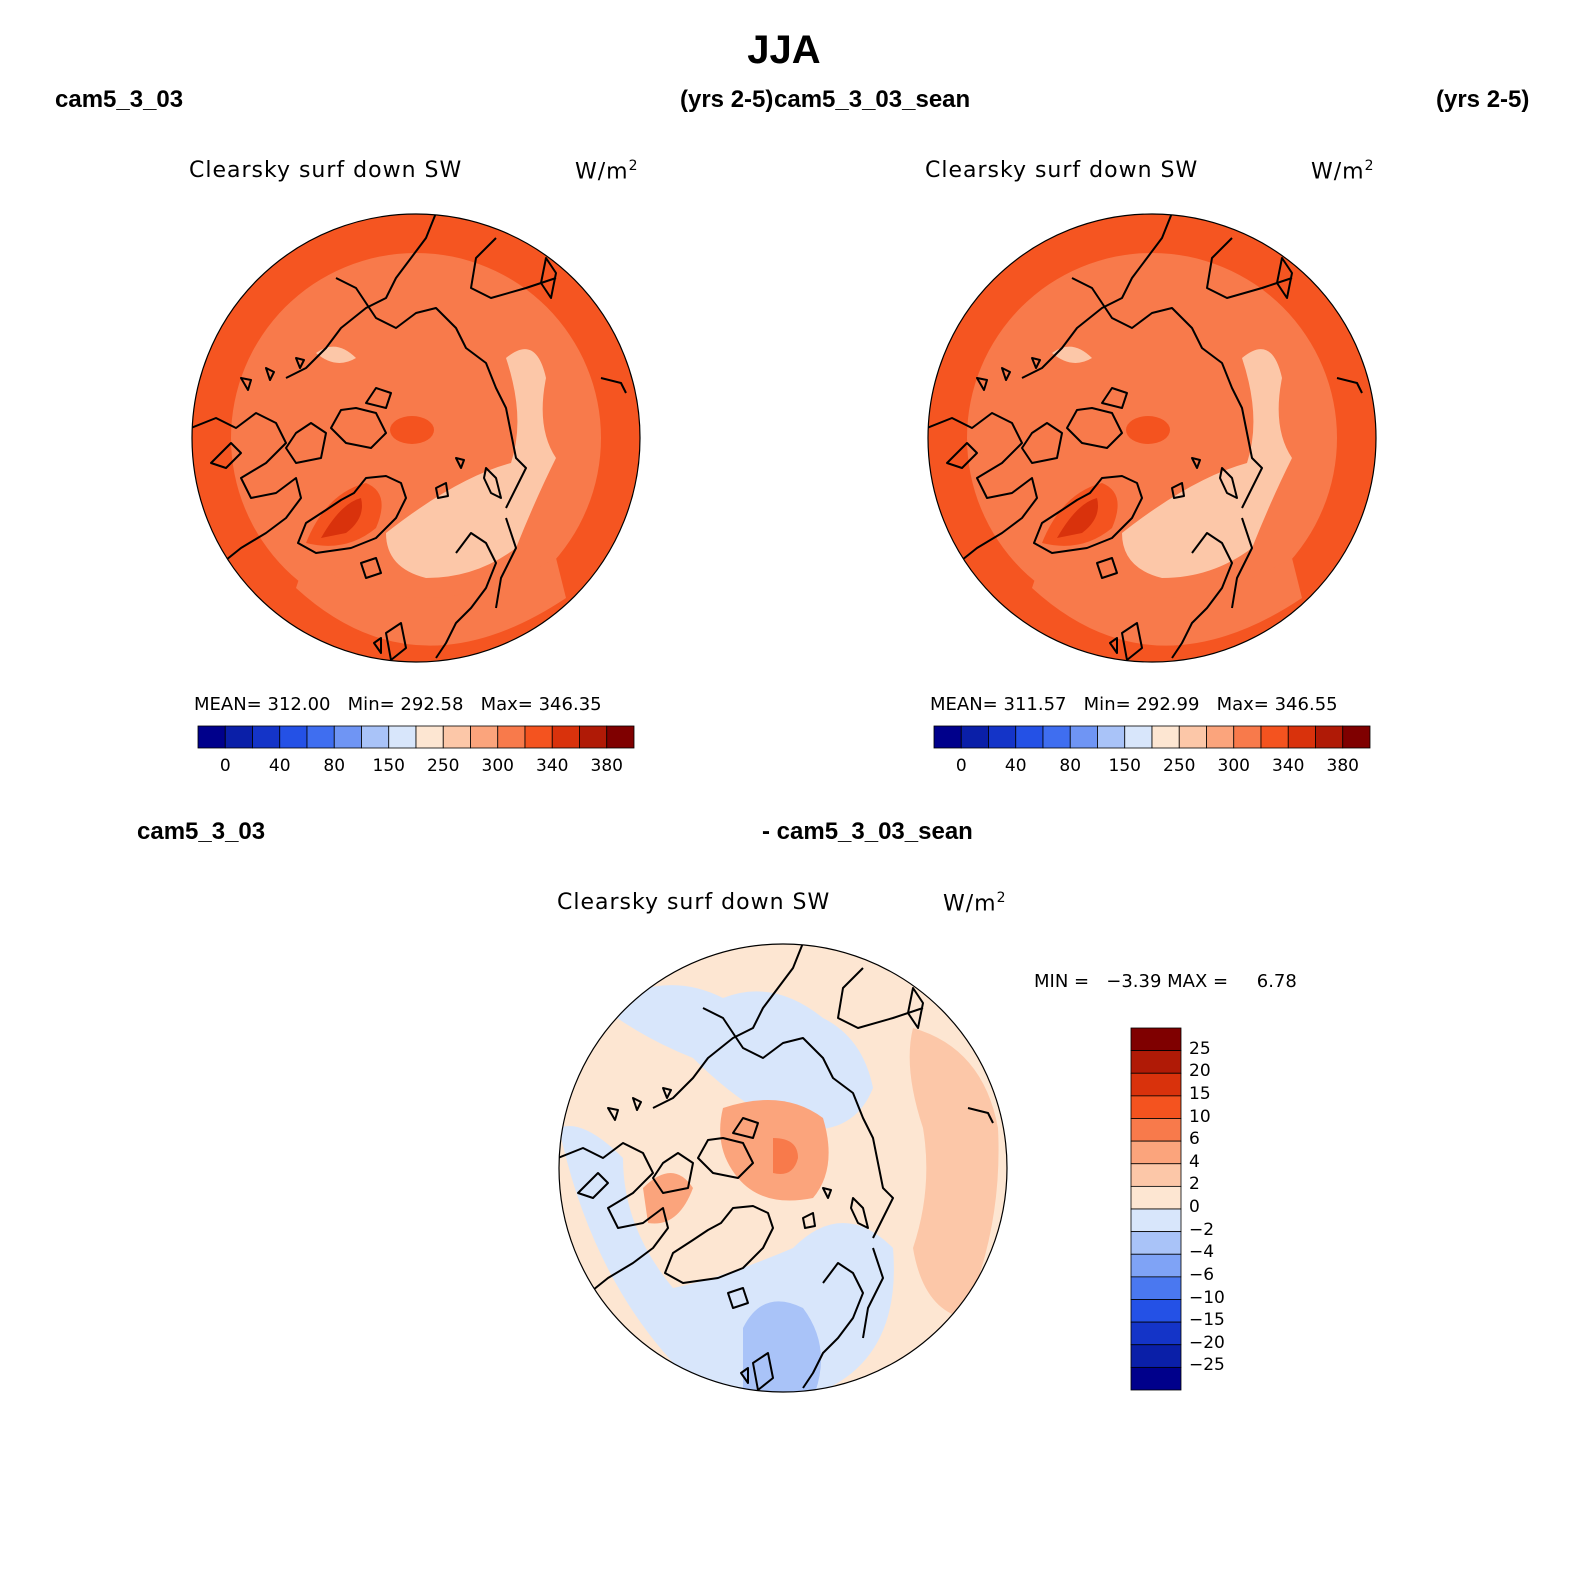  I want to click on panel3-colorbar-tick-label: −20, so click(1207, 1342).